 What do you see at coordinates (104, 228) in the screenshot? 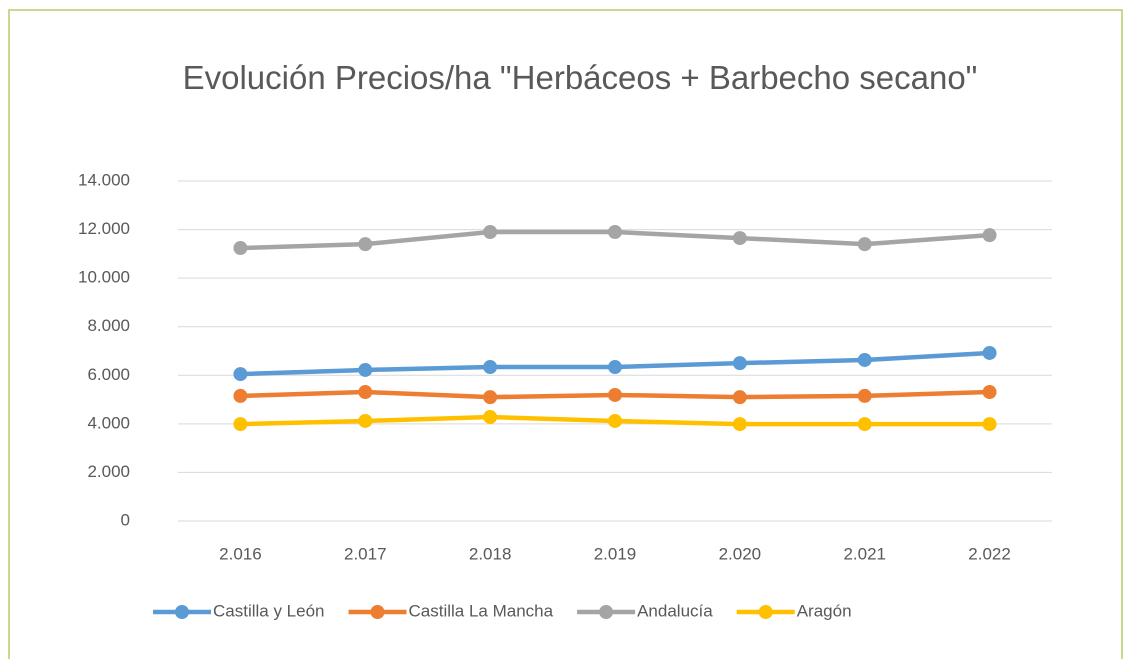
I see `y-tick-label: 12.000` at bounding box center [104, 228].